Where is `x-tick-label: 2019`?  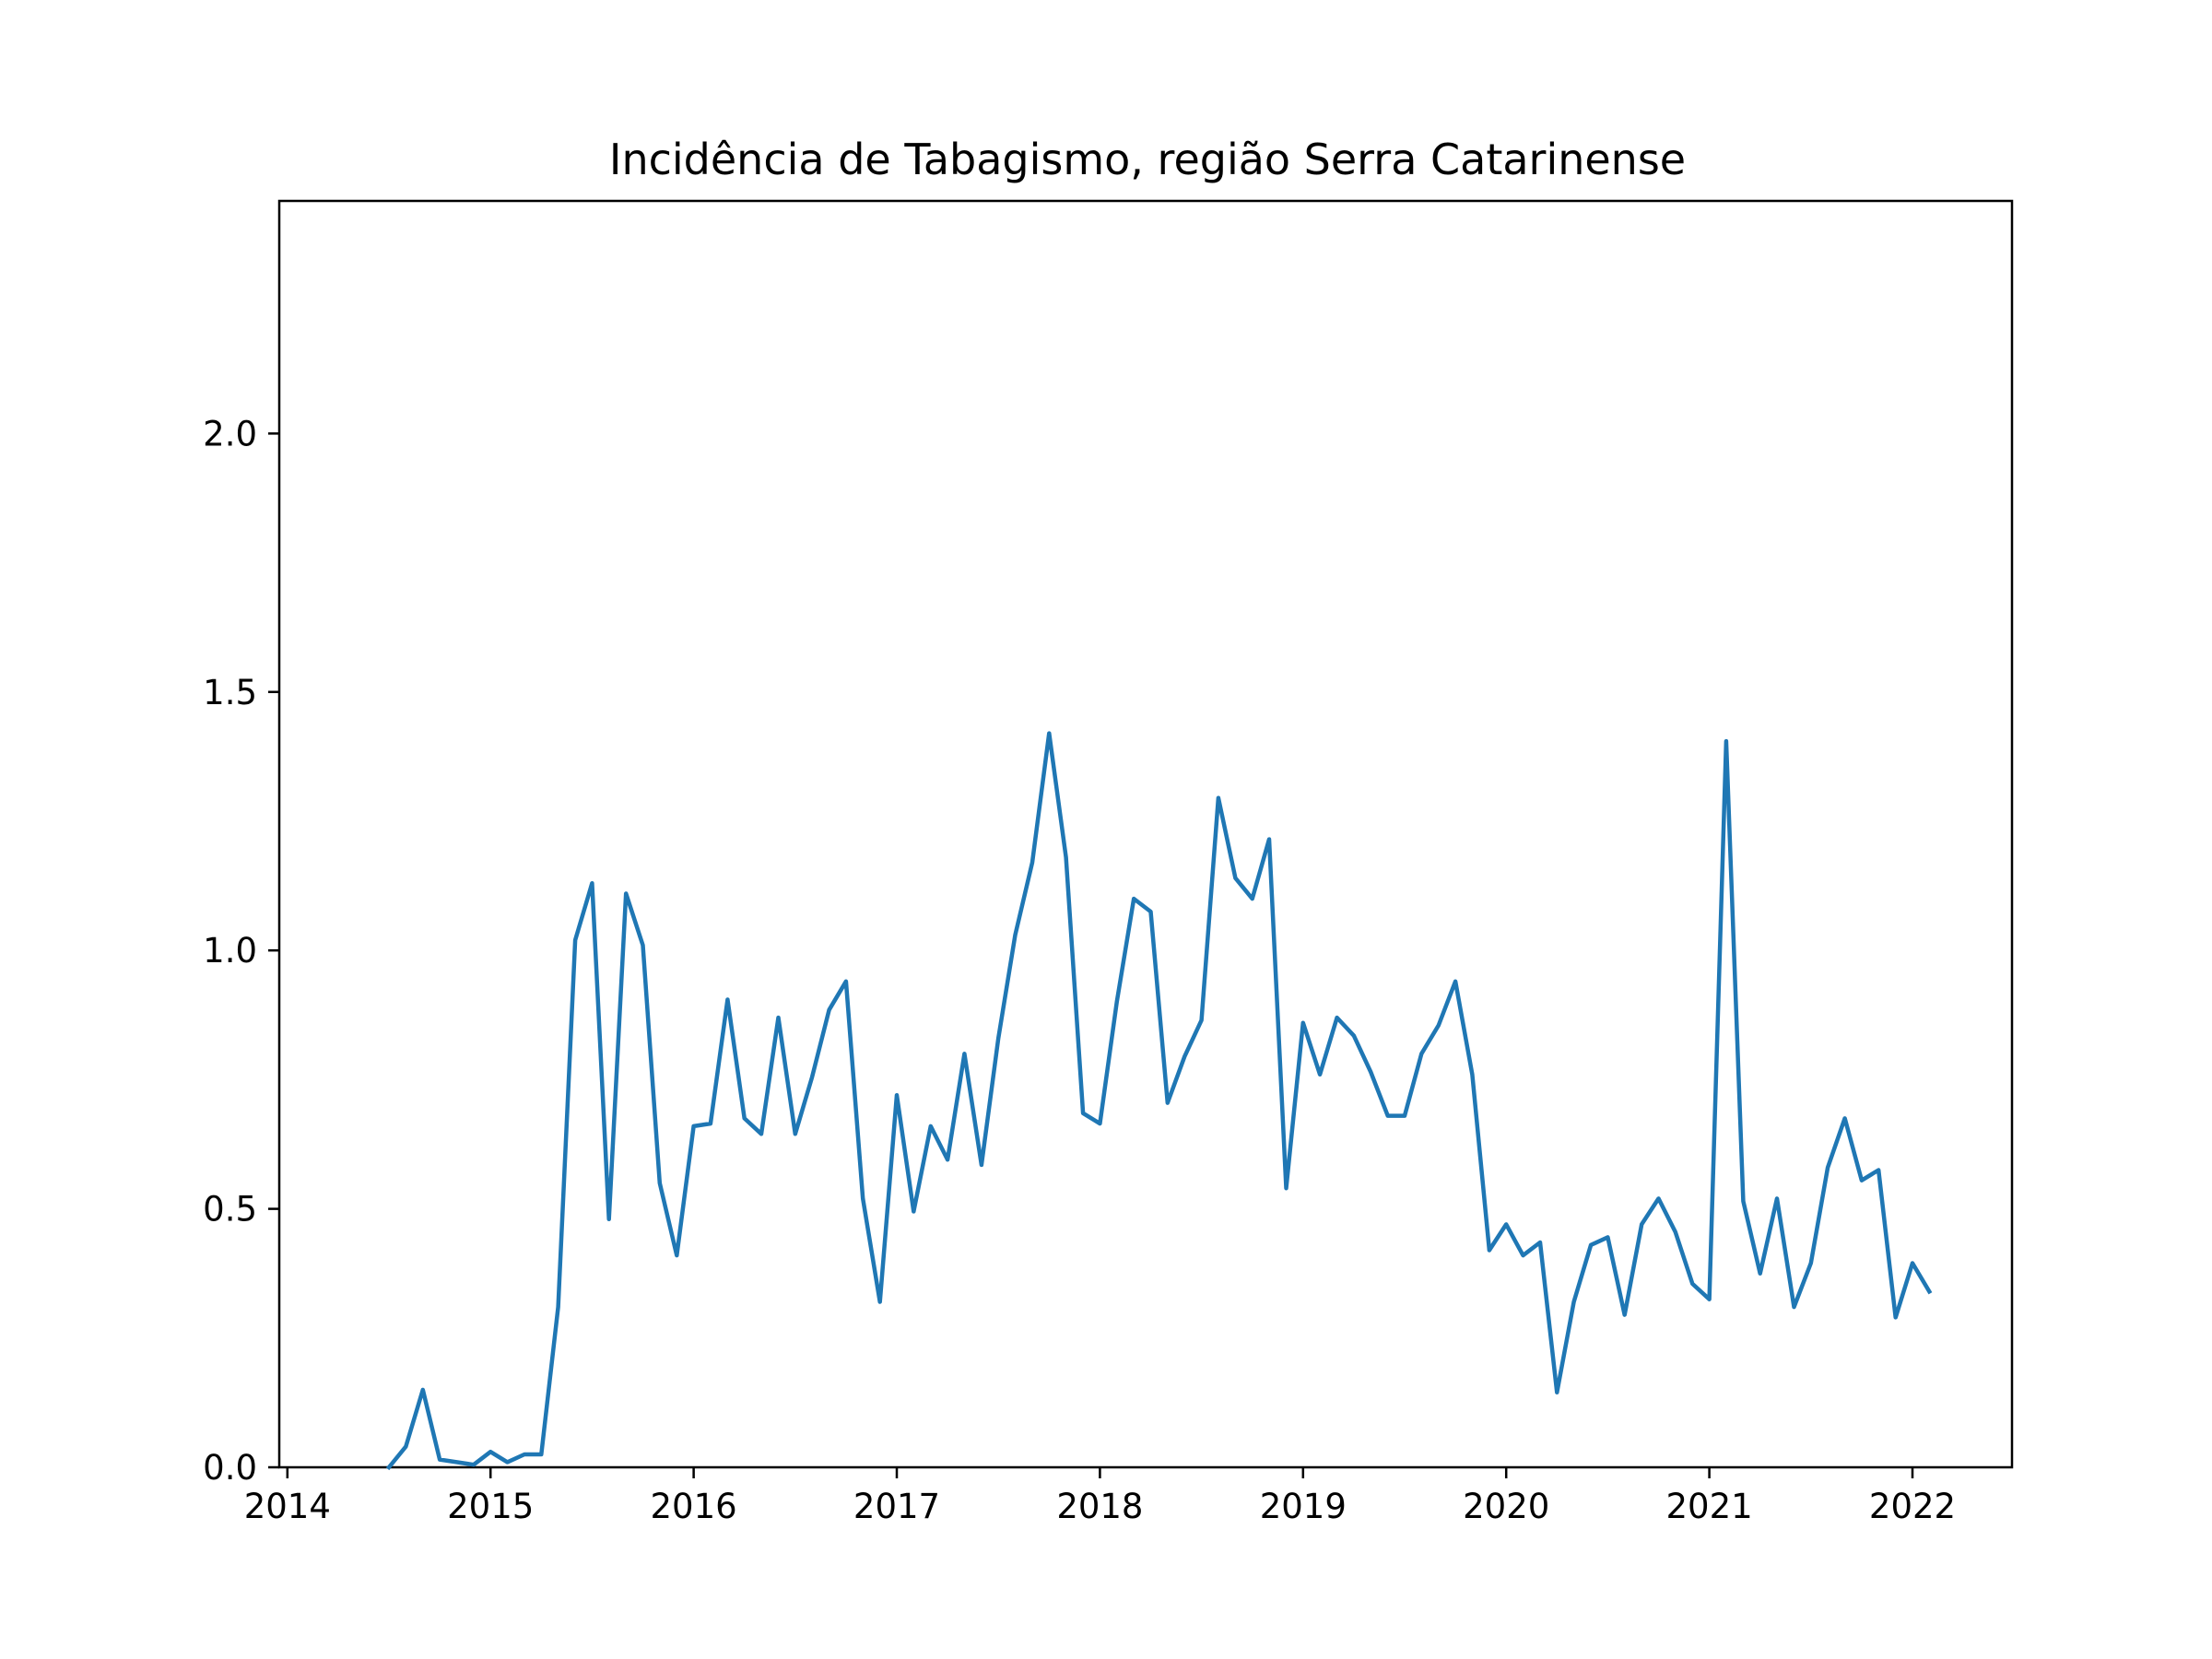
x-tick-label: 2019 is located at coordinates (1303, 1506).